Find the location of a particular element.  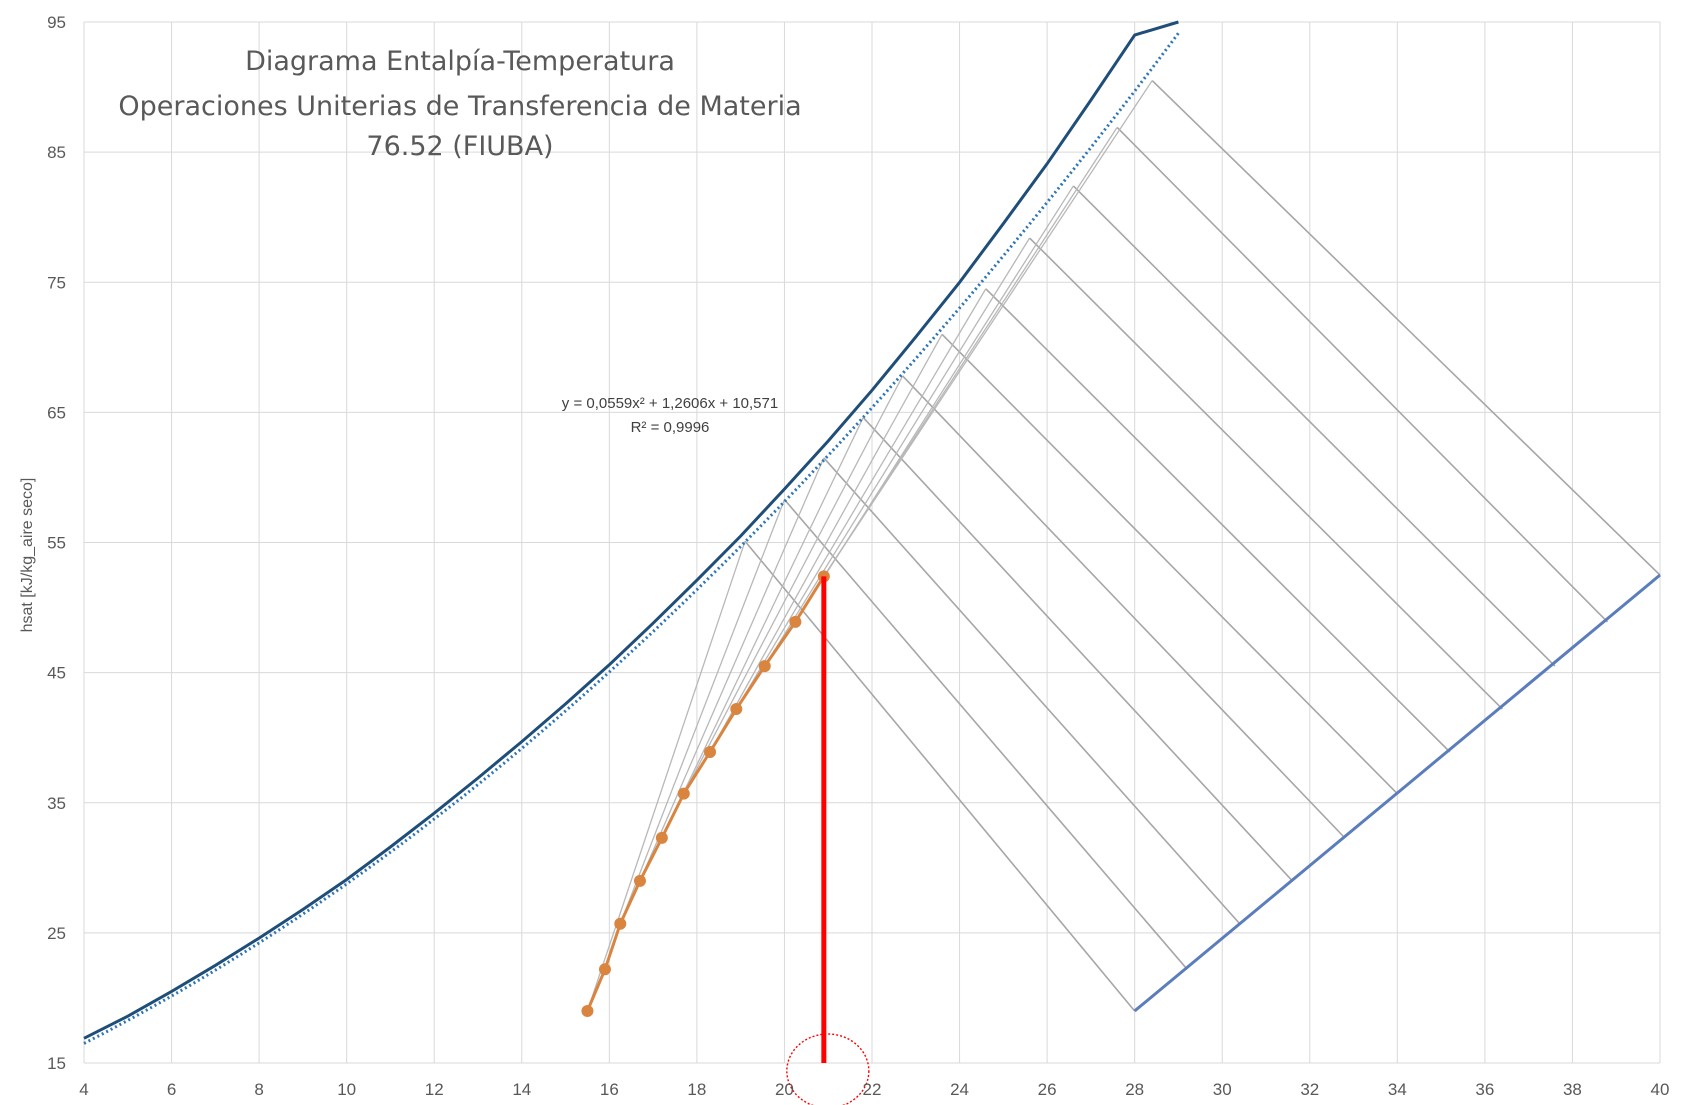

air-operating-line is located at coordinates (1397, 793).